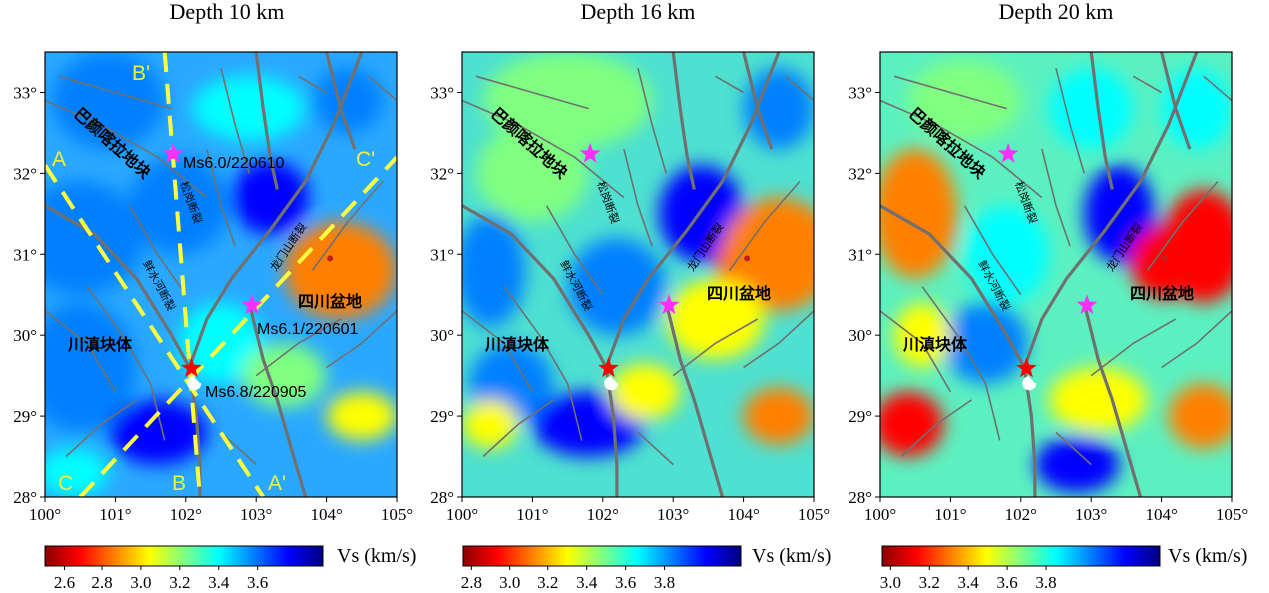  Describe the element at coordinates (860, 335) in the screenshot. I see `y-tick-label: 30°` at that location.